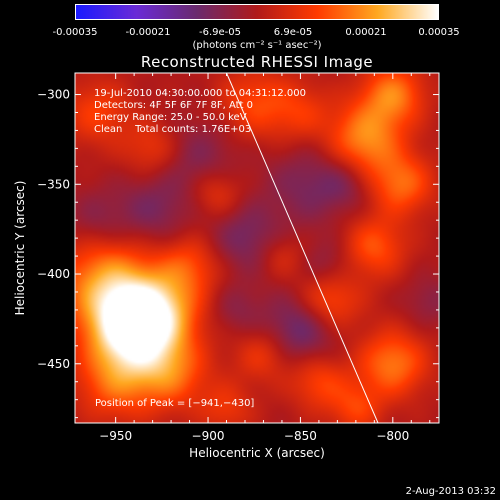 The height and width of the screenshot is (500, 500). Describe the element at coordinates (366, 32) in the screenshot. I see `colorbar-tick-label: 0.00021` at that location.